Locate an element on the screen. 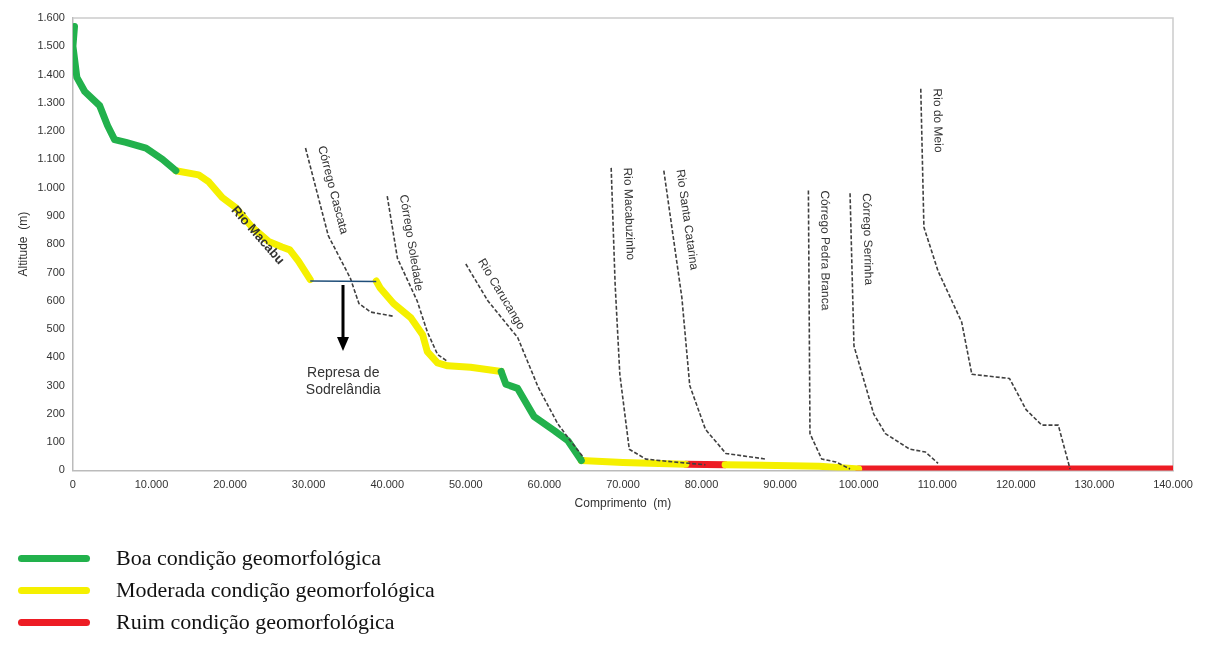 The image size is (1208, 650). x-tick-label: 100.000 is located at coordinates (858, 484).